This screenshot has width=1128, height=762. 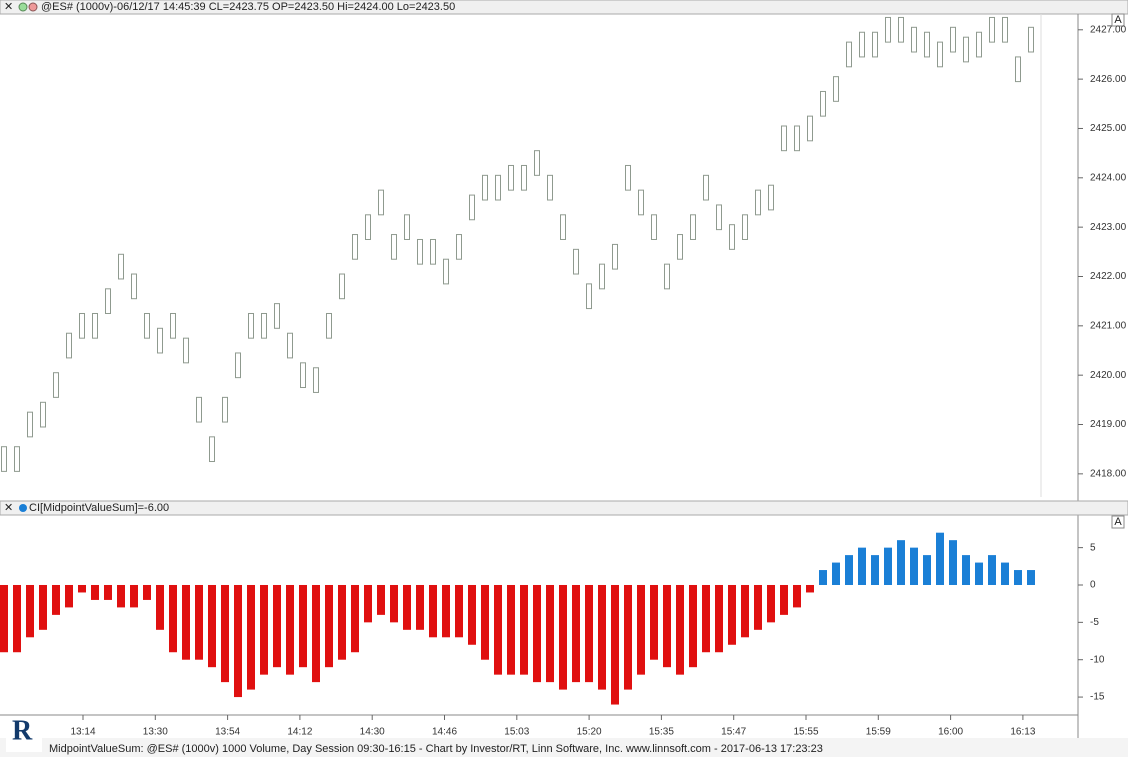 What do you see at coordinates (1108, 325) in the screenshot?
I see `y-tick-label: 2421.00` at bounding box center [1108, 325].